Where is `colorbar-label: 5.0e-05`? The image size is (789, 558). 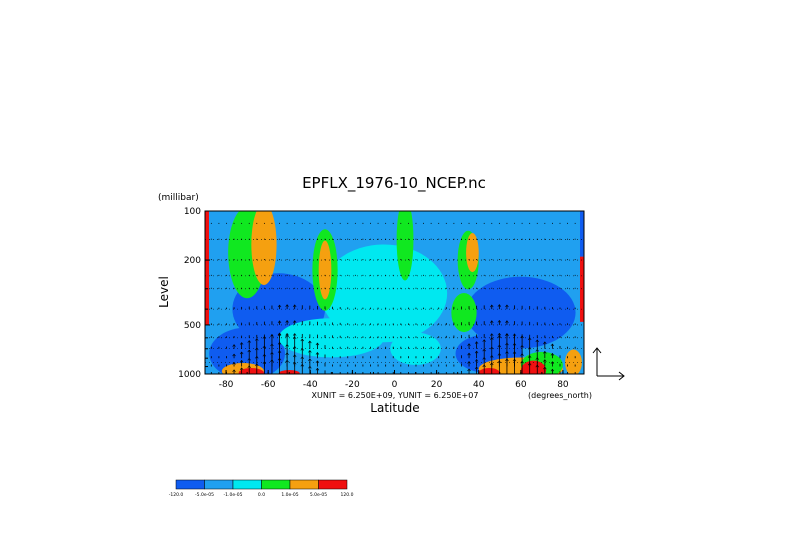 colorbar-label: 5.0e-05 is located at coordinates (318, 495).